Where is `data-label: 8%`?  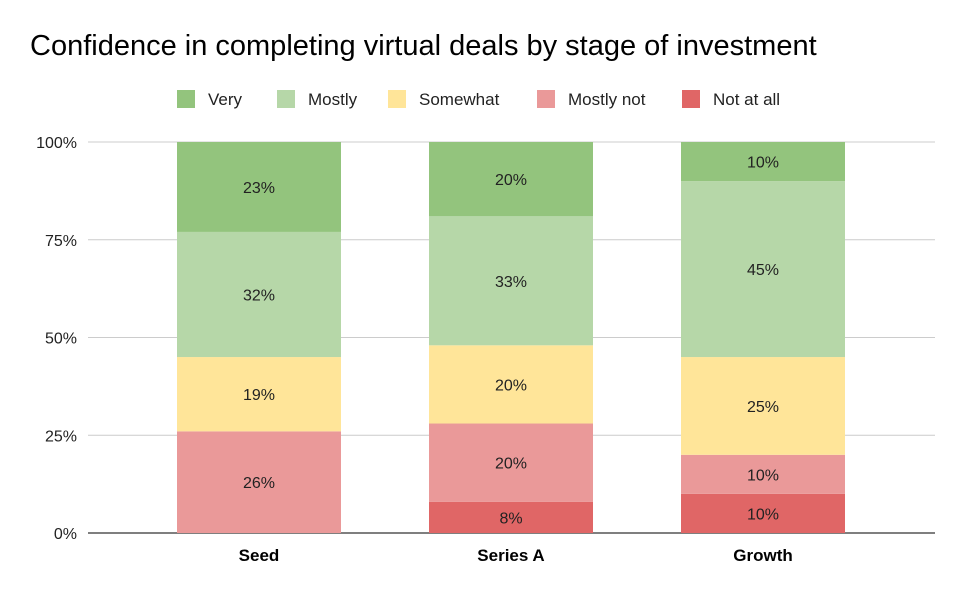
data-label: 8% is located at coordinates (510, 518).